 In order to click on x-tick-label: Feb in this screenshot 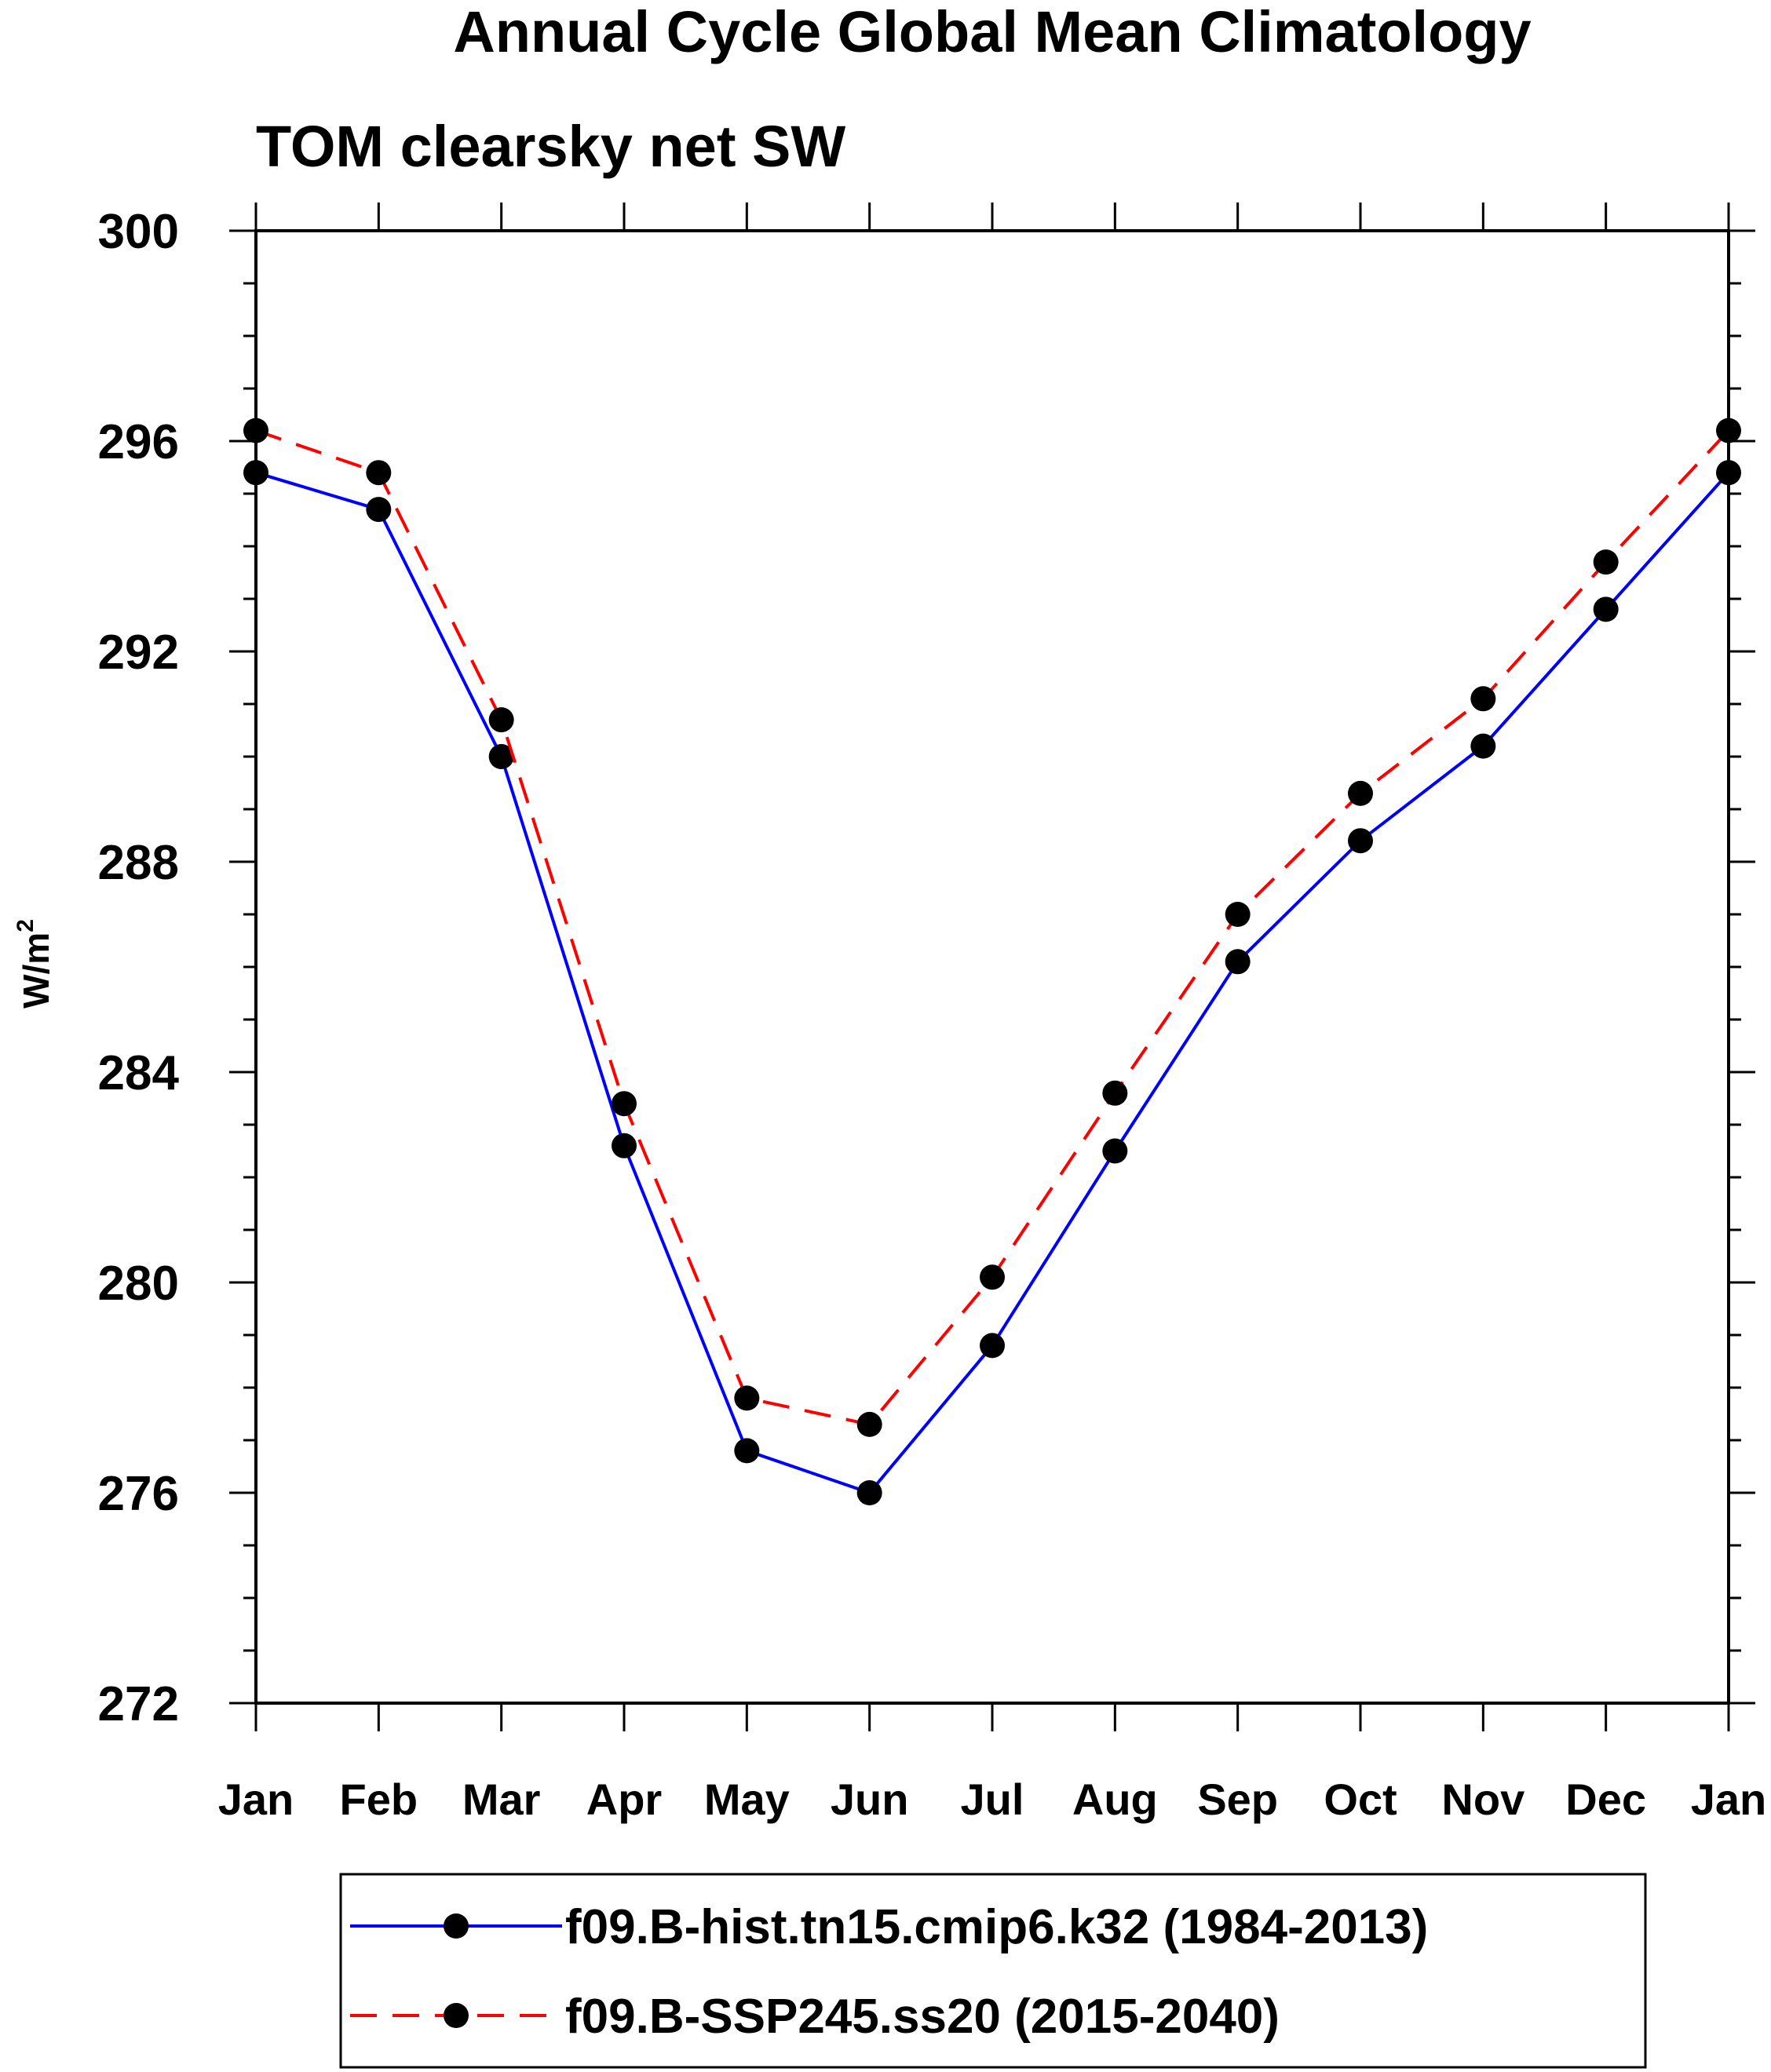, I will do `click(379, 1799)`.